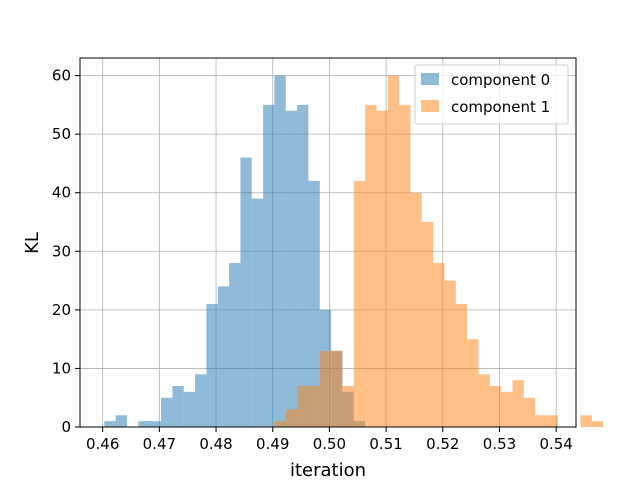 This screenshot has height=480, width=640. I want to click on legend: component 0 component 1, so click(491, 94).